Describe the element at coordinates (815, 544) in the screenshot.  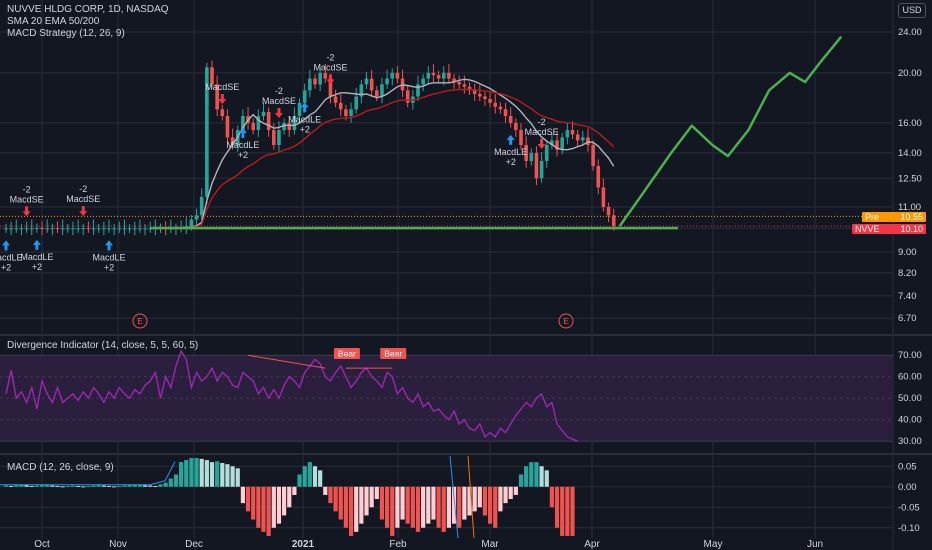
I see `time-axis-label: Jun` at that location.